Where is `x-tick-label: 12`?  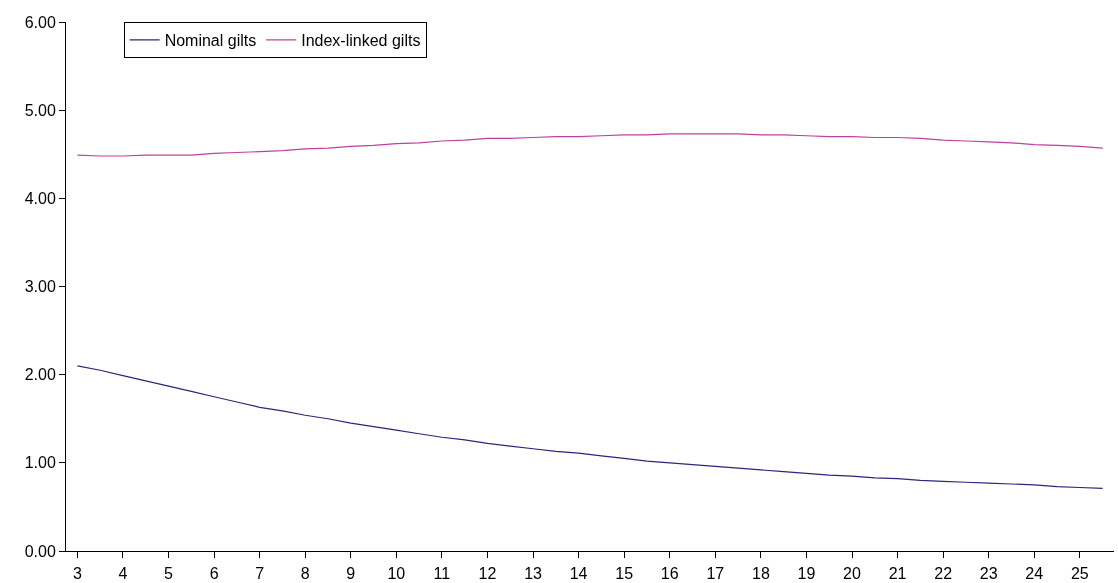 x-tick-label: 12 is located at coordinates (487, 574).